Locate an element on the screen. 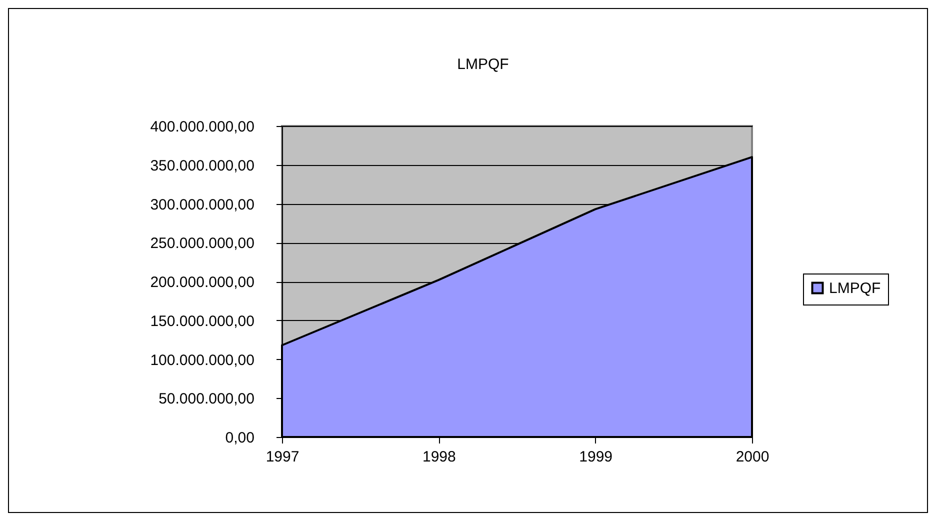 The height and width of the screenshot is (515, 929). y-tick-label: 300.000.000,00 is located at coordinates (202, 205).